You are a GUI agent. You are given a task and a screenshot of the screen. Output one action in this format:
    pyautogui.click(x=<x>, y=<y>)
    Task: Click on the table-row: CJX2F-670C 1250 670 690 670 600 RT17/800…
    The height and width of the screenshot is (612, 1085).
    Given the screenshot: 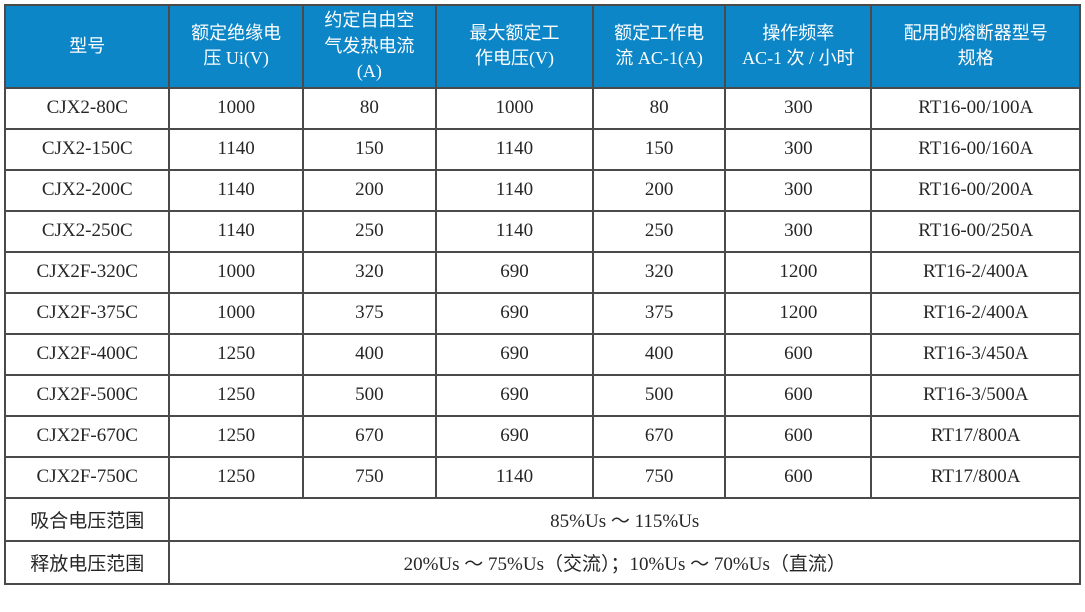 What is the action you would take?
    pyautogui.click(x=542, y=436)
    